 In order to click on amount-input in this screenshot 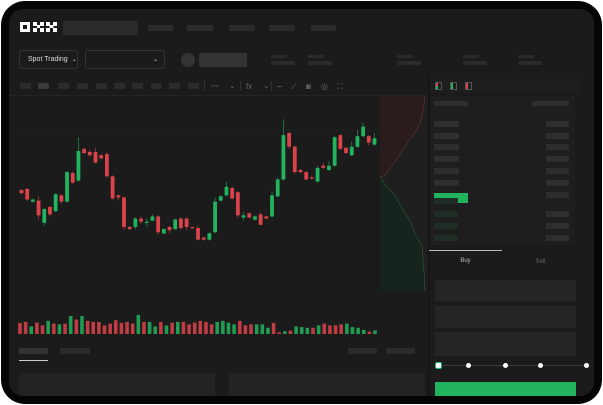, I will do `click(505, 317)`.